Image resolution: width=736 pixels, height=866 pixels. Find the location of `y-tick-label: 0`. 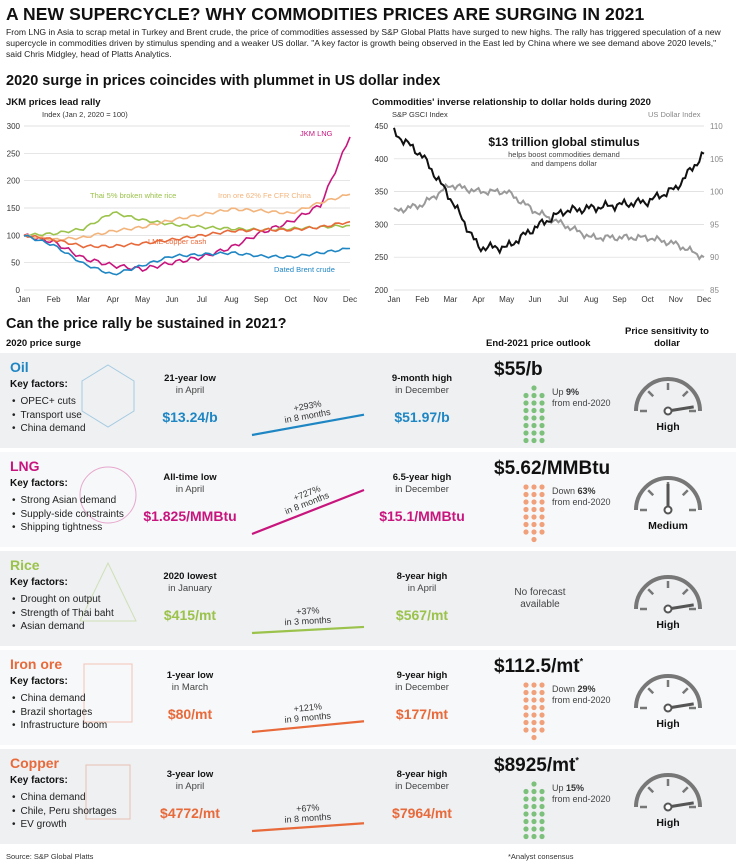

y-tick-label: 0 is located at coordinates (18, 290).